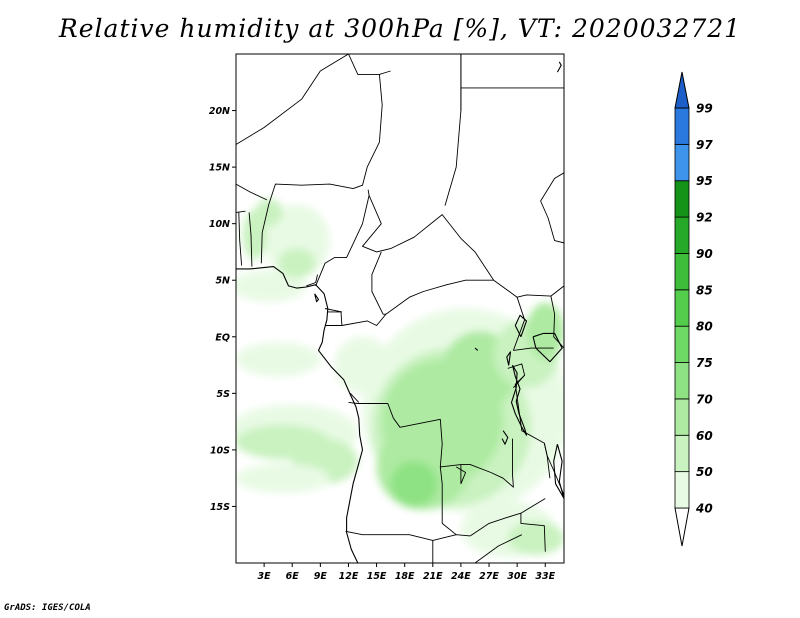 The image size is (800, 618). Describe the element at coordinates (433, 576) in the screenshot. I see `lon-tick-label-6: 21E` at that location.